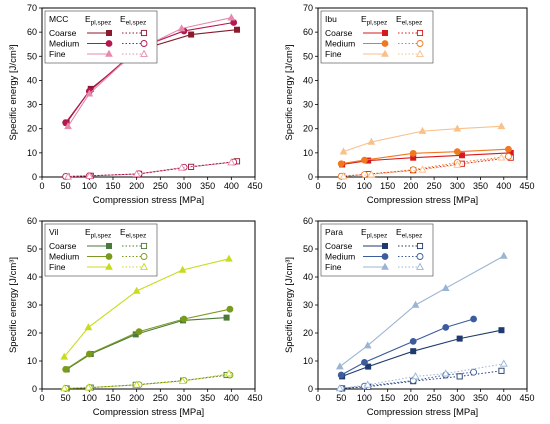 The height and width of the screenshot is (424, 550). I want to click on x-tick-label: 200, so click(136, 398).